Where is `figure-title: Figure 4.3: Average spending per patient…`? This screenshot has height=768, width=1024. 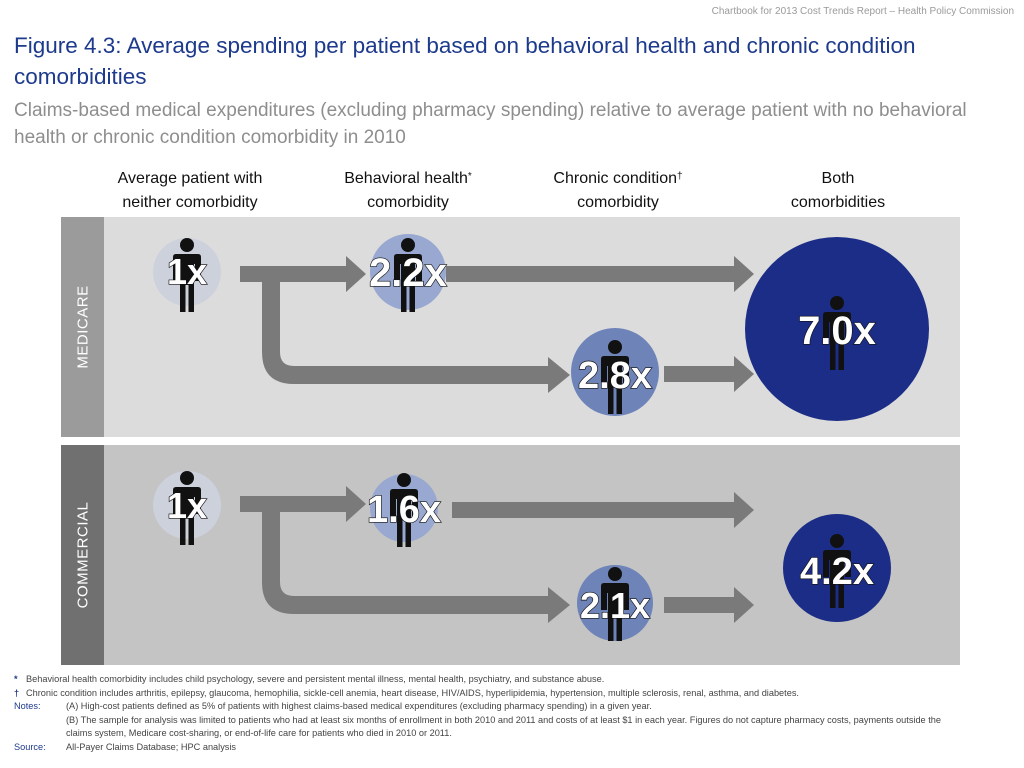
figure-title: Figure 4.3: Average spending per patient… is located at coordinates (465, 61).